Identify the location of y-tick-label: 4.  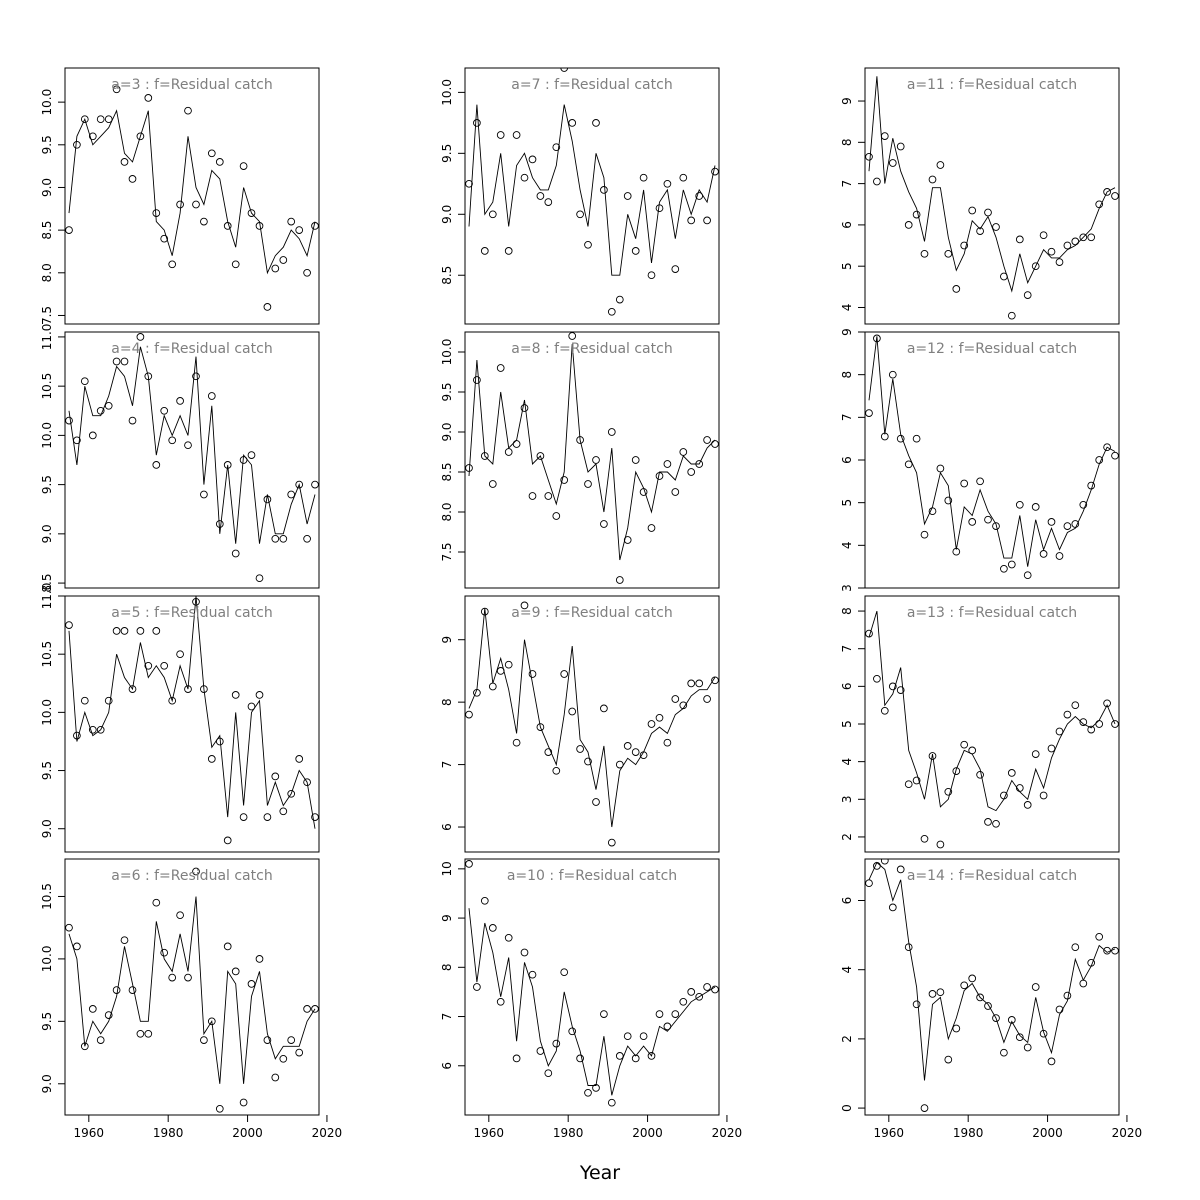
(847, 546).